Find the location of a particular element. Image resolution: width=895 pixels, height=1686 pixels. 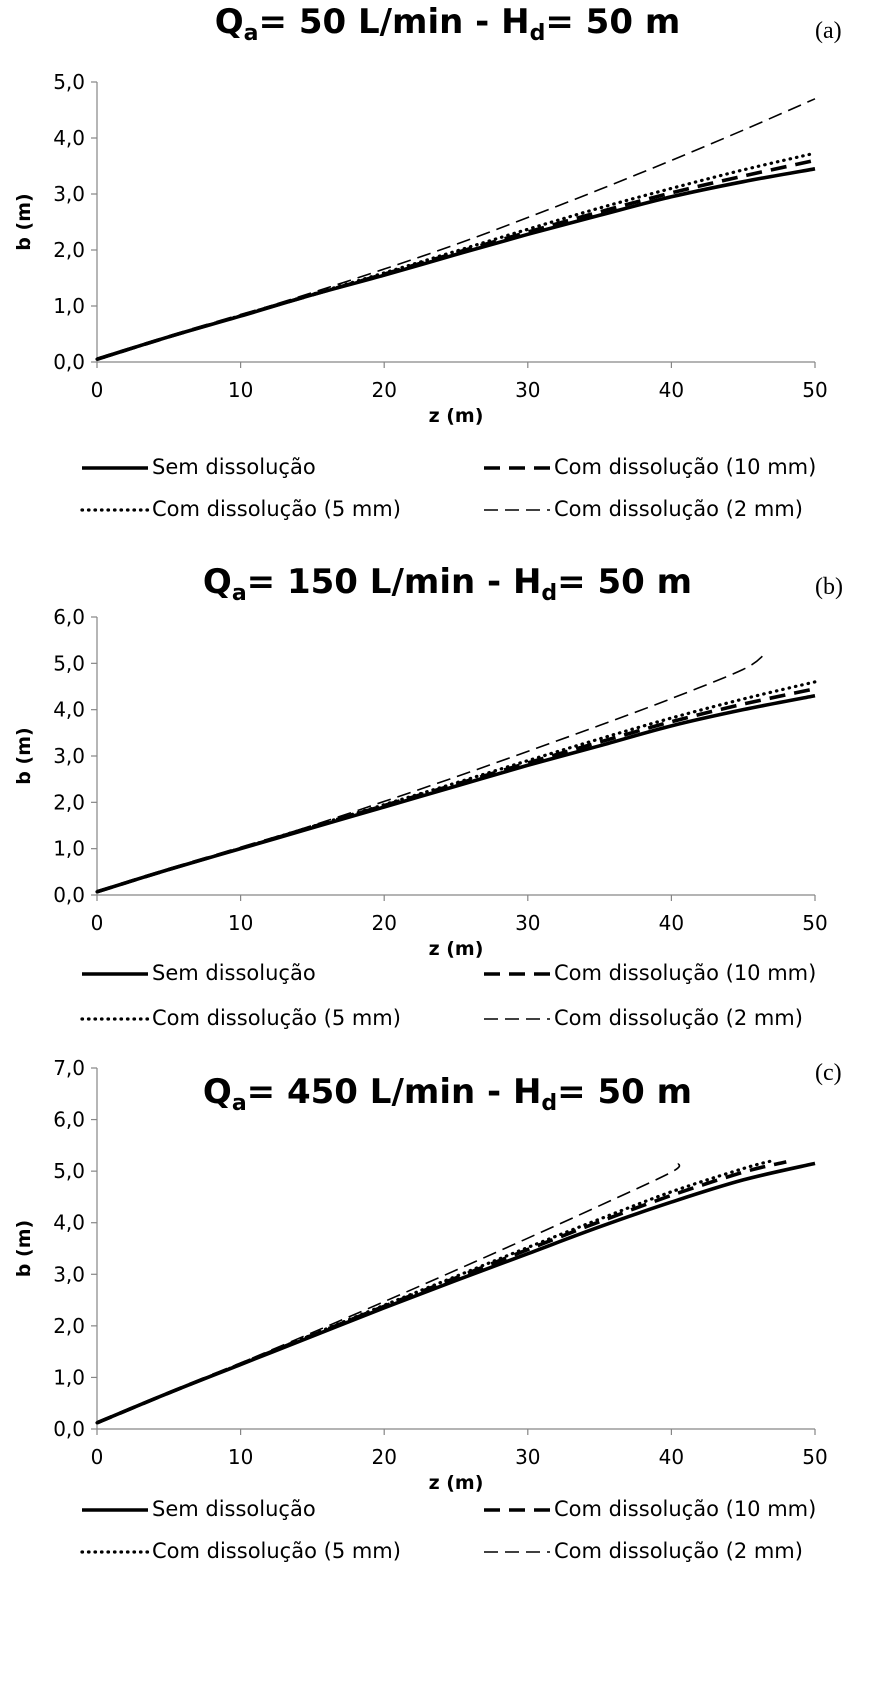

y-tick-label: 7,0 is located at coordinates (69, 1068).